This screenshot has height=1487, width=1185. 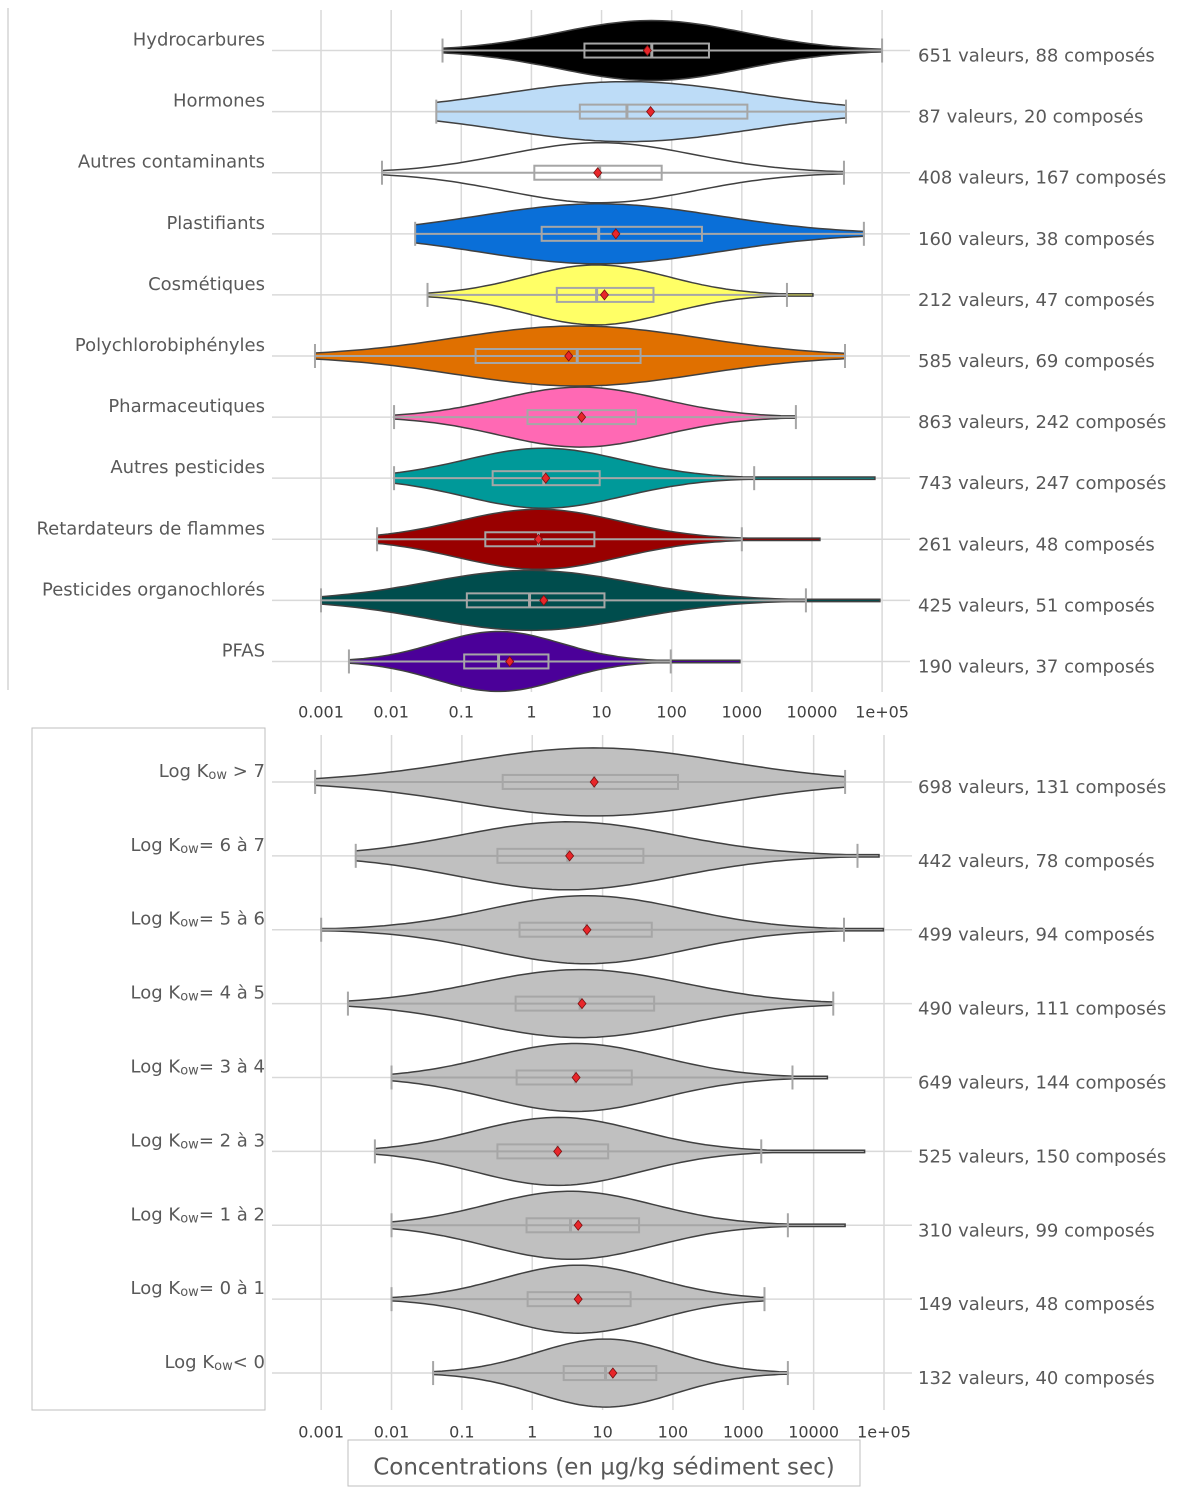 What do you see at coordinates (321, 1432) in the screenshot?
I see `x-tick-label: 0.001` at bounding box center [321, 1432].